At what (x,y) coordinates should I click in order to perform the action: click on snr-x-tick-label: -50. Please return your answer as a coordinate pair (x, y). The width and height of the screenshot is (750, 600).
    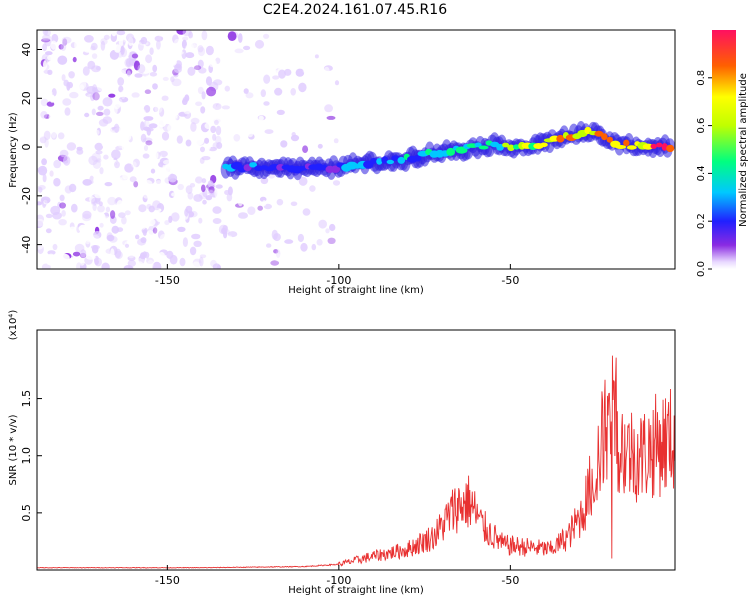
    Looking at the image, I should click on (510, 580).